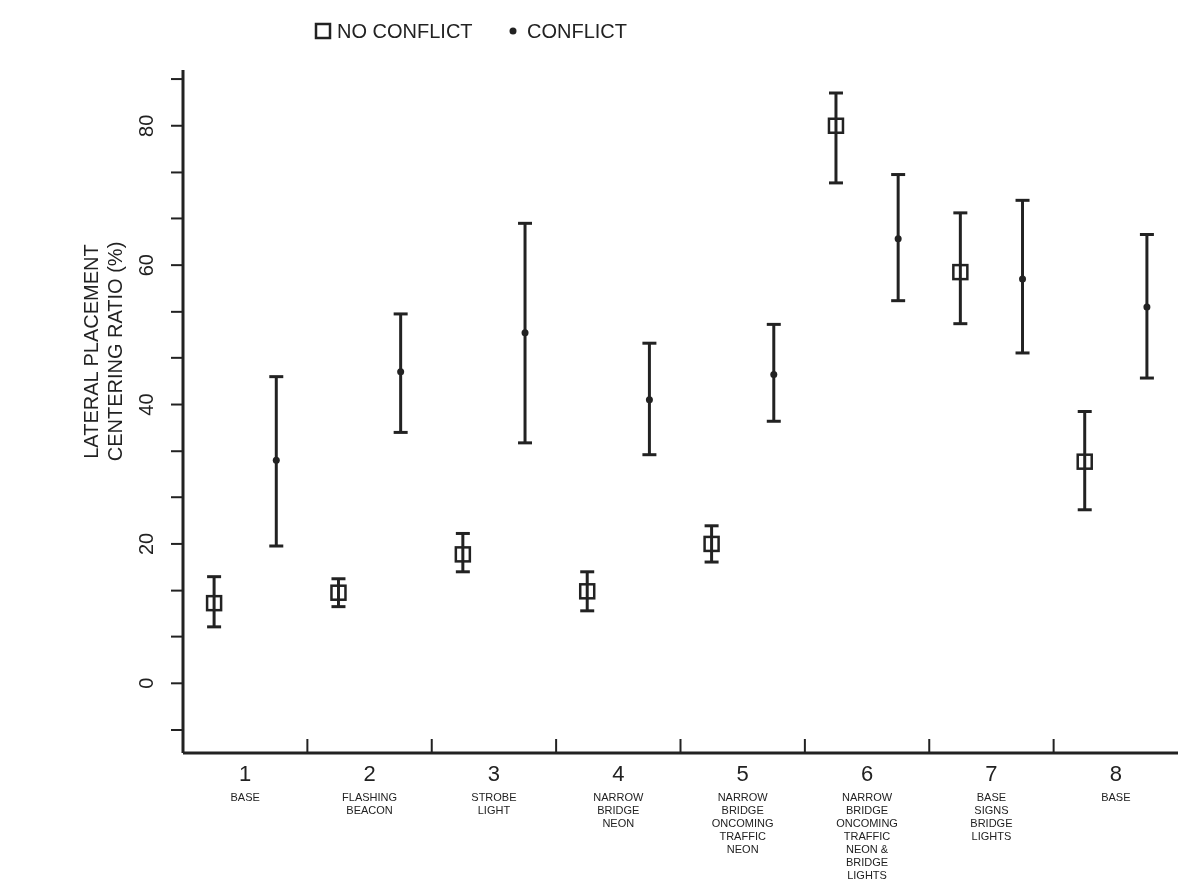  Describe the element at coordinates (245, 782) in the screenshot. I see `x-tick-label: 1 BASE` at that location.